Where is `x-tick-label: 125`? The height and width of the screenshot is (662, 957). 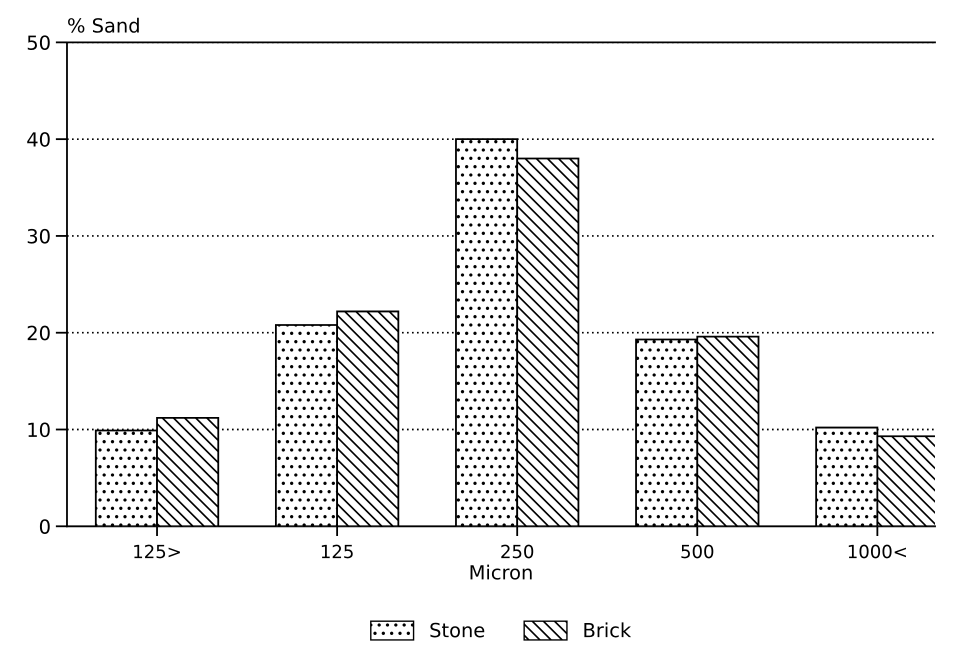 x-tick-label: 125 is located at coordinates (337, 551).